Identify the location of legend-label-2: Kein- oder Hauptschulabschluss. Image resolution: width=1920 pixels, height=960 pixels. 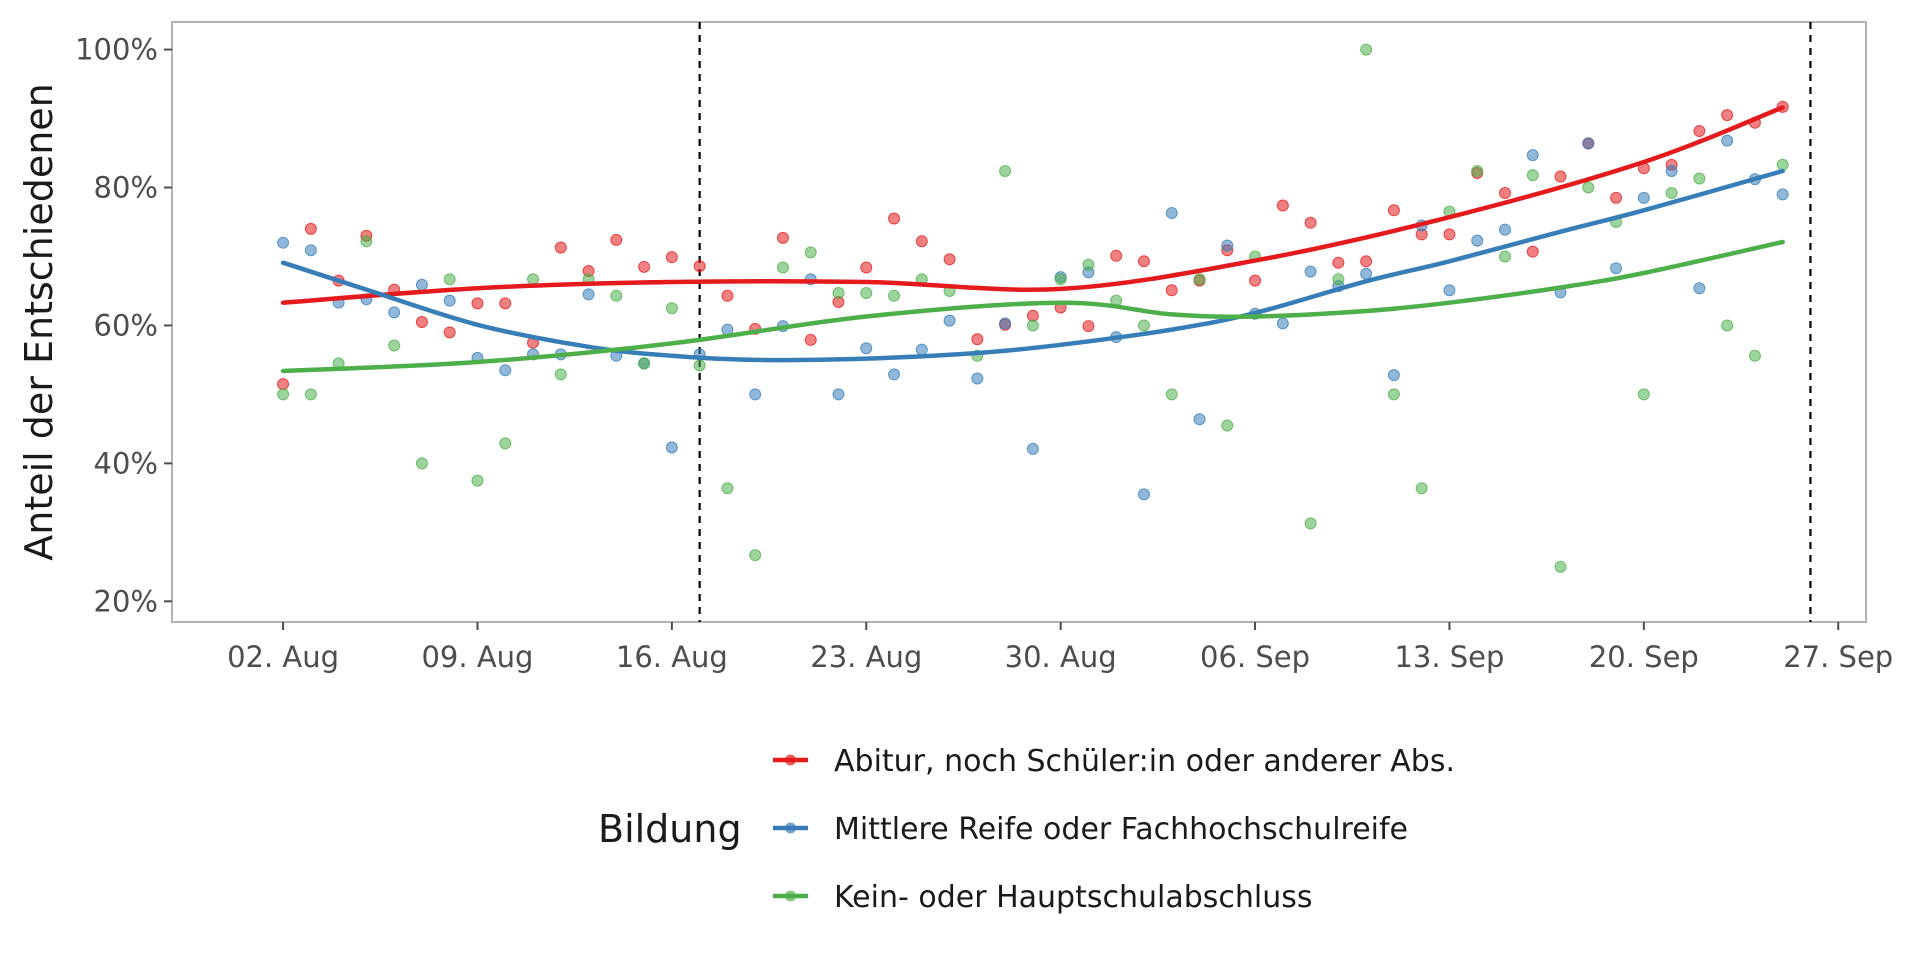
(1073, 897).